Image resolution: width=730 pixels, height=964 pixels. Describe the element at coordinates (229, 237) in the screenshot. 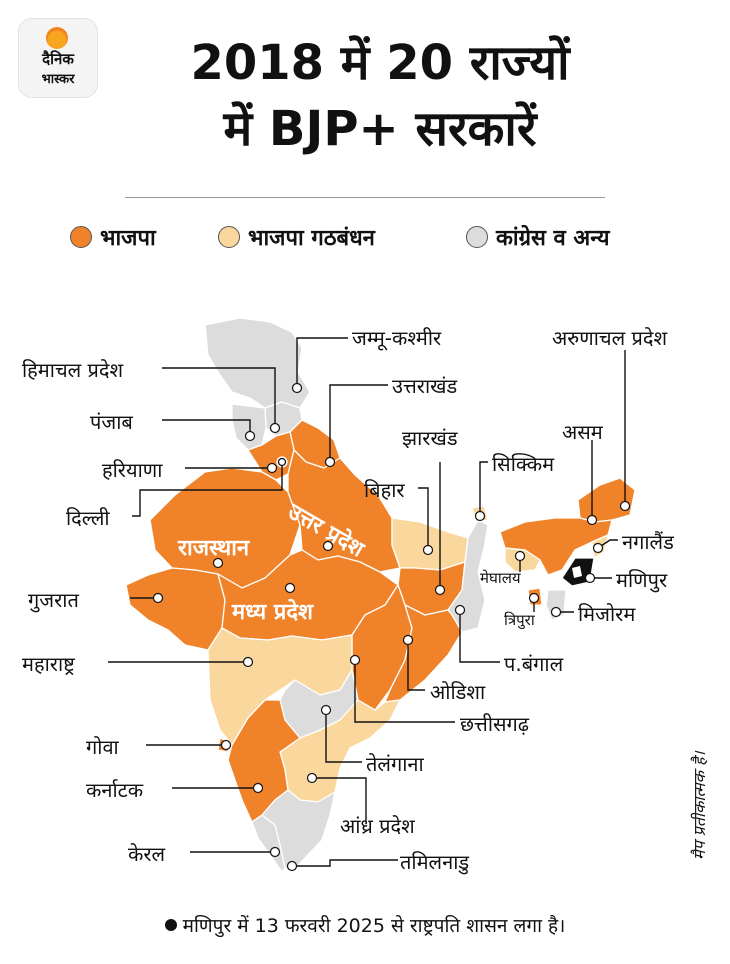

I see `legend-swatch-bjp-alliance` at that location.